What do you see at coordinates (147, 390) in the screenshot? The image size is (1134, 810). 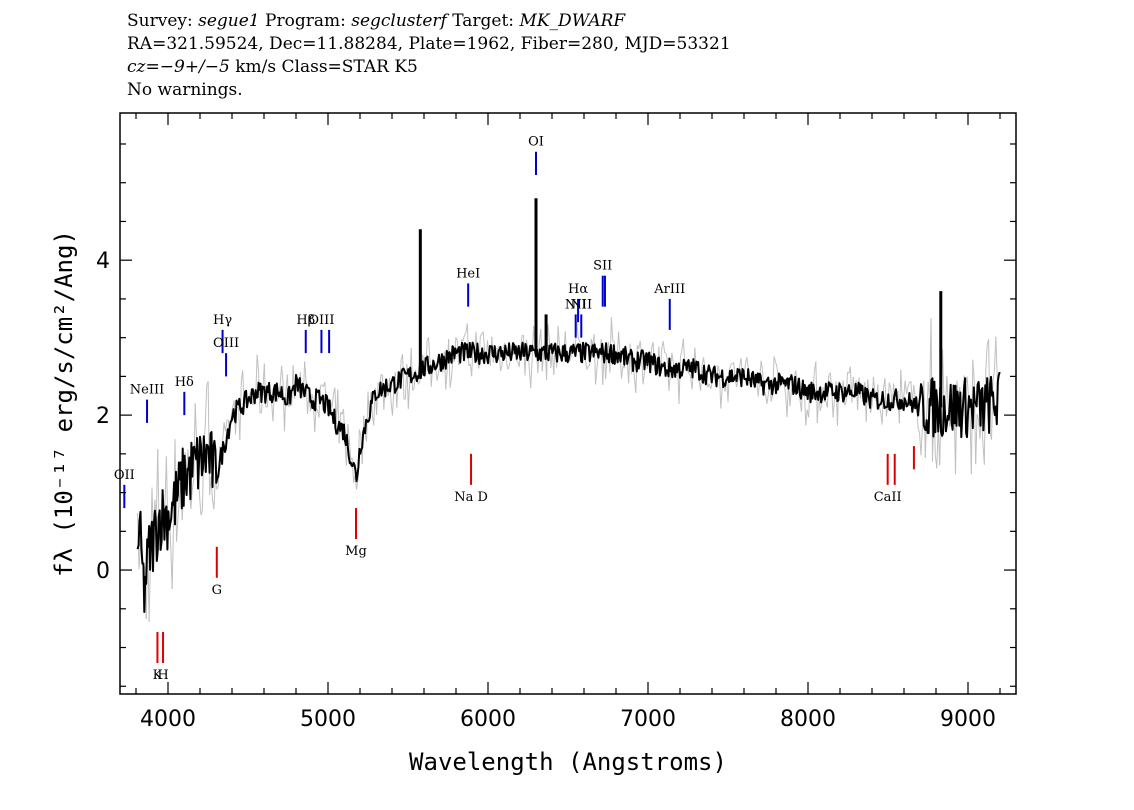 I see `emission-line-label-1: NeIII` at bounding box center [147, 390].